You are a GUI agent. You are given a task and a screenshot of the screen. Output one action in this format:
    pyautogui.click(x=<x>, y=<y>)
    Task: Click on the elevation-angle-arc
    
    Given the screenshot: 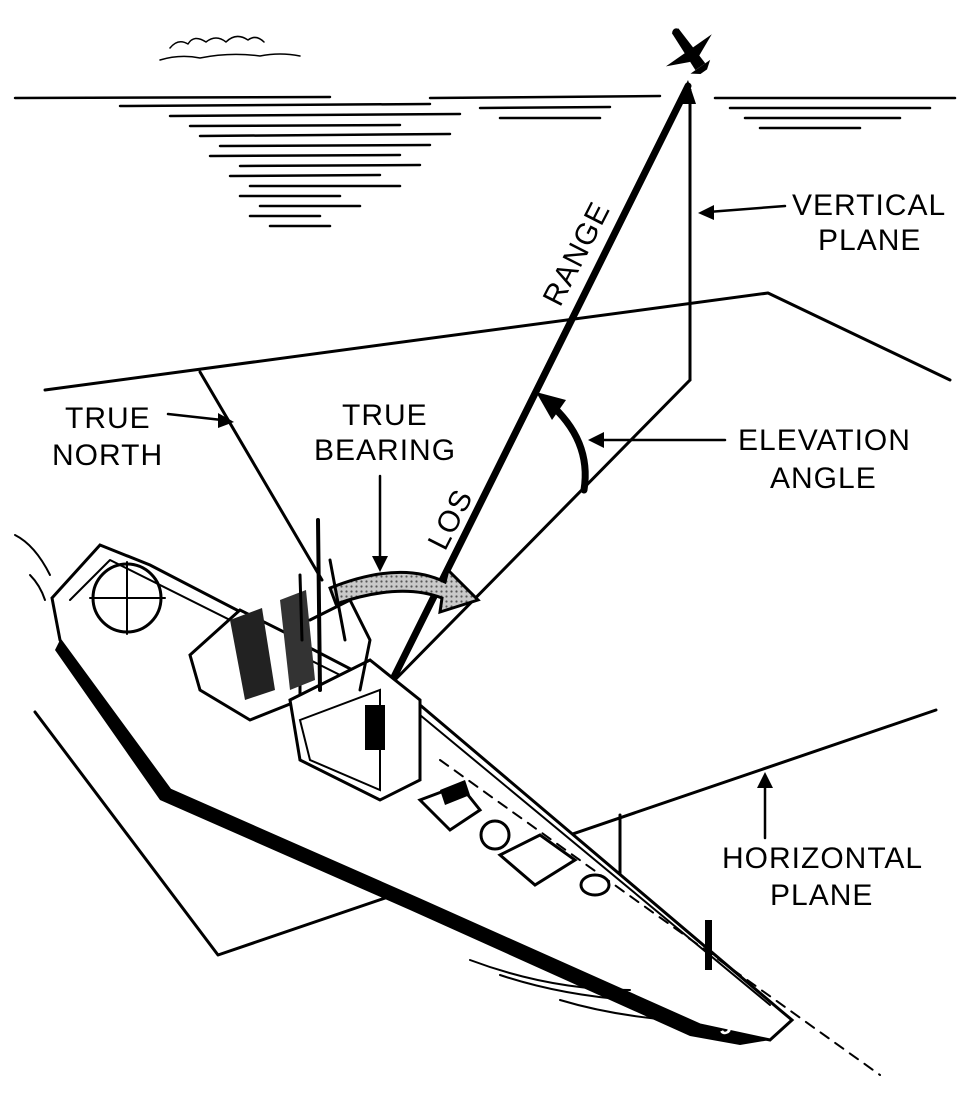 What is the action you would take?
    pyautogui.click(x=562, y=443)
    